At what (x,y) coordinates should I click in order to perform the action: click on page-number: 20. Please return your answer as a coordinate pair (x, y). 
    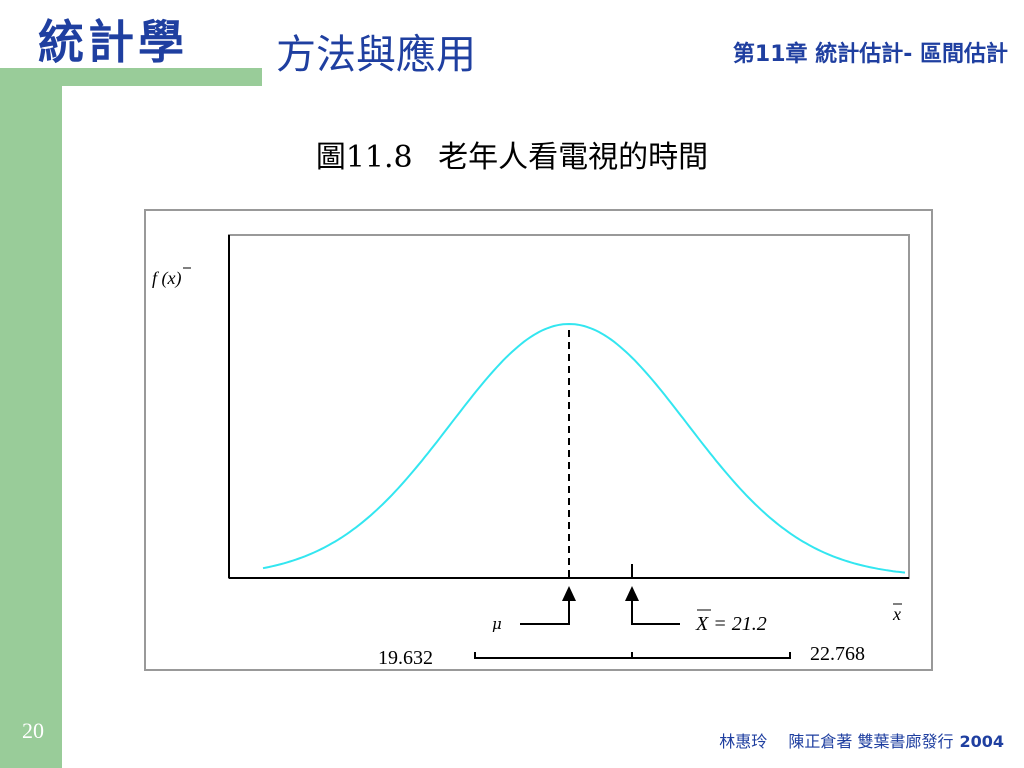
    Looking at the image, I should click on (33, 730).